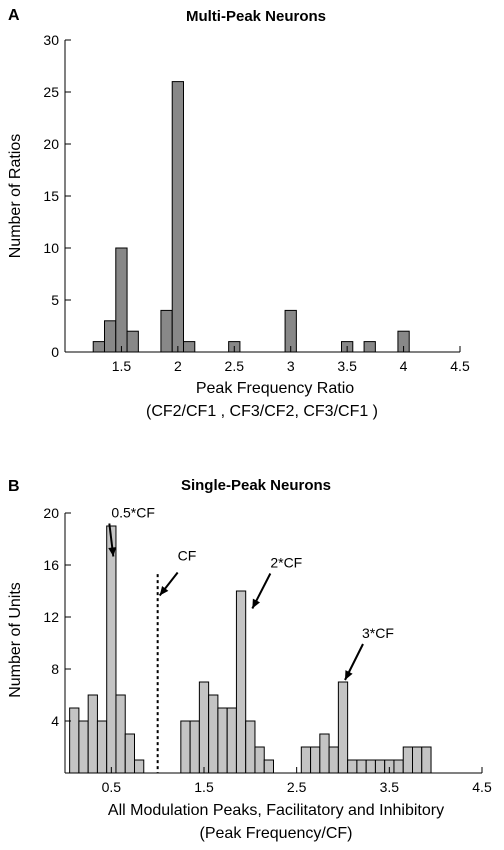 This screenshot has width=504, height=850. I want to click on panel-b-title: Single-Peak Neurons, so click(256, 485).